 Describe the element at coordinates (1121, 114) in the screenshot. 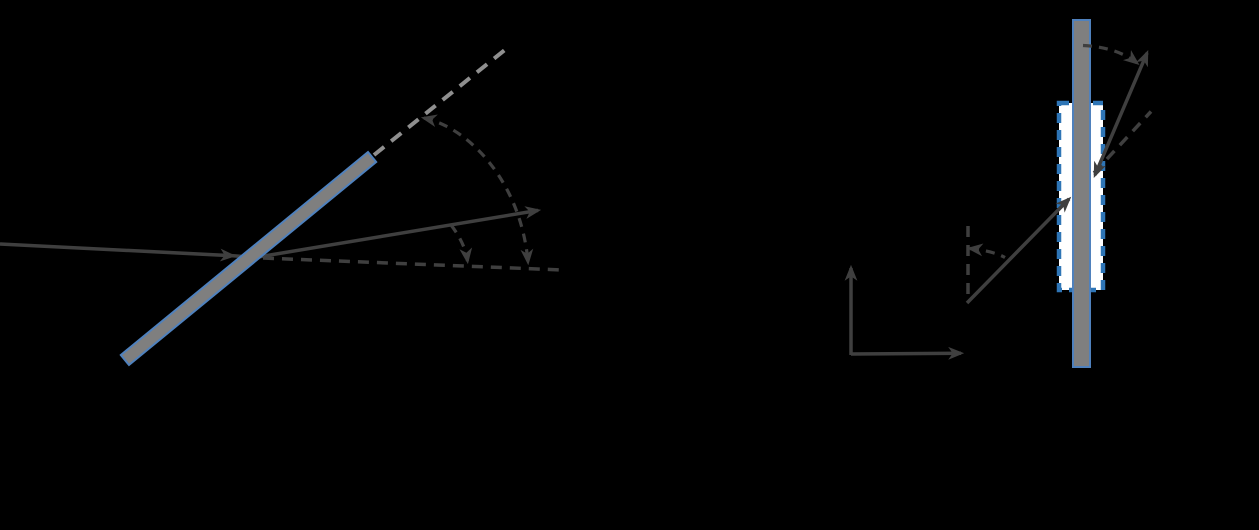

I see `diffracted-ray-double-arrow` at that location.